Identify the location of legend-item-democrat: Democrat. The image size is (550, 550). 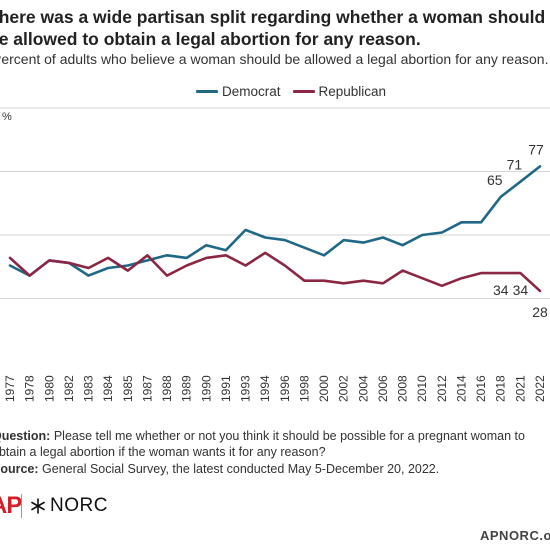
(238, 91).